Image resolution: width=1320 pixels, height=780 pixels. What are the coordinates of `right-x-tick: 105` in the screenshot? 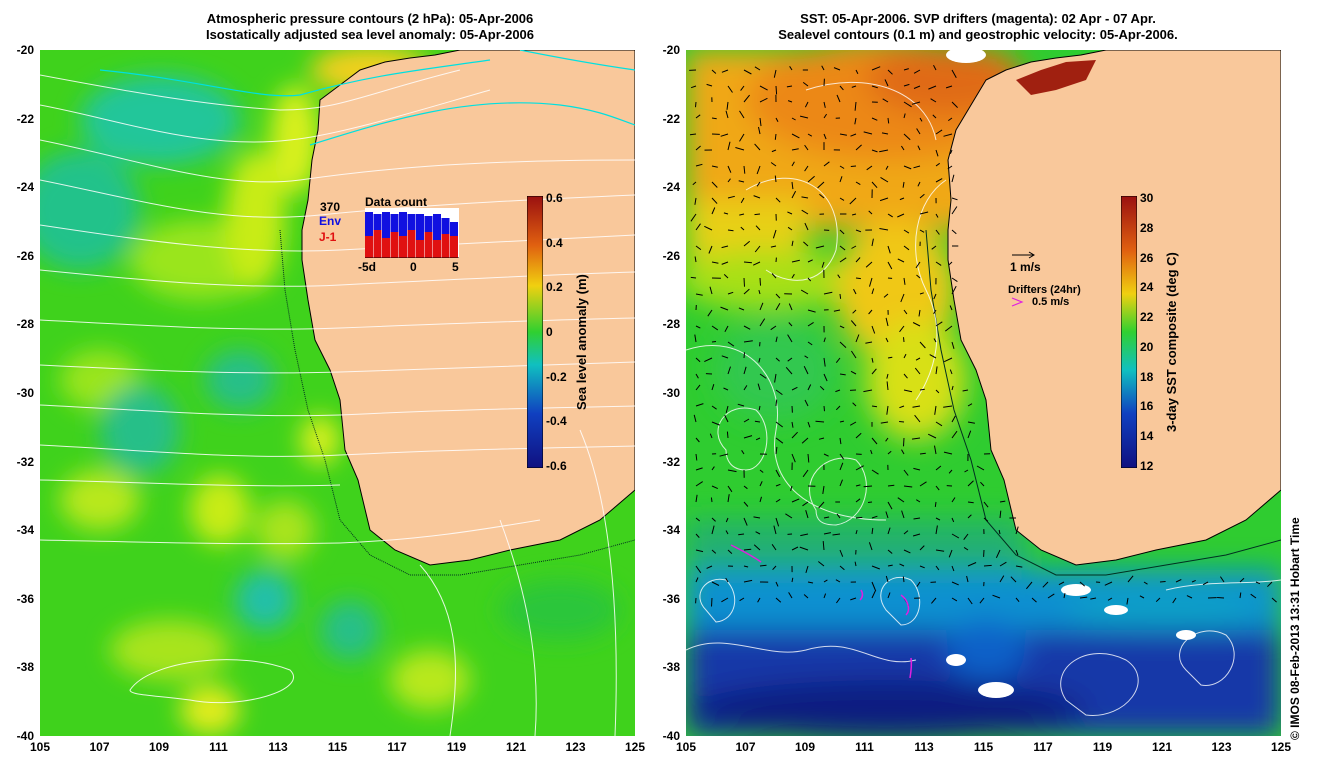 It's located at (686, 747).